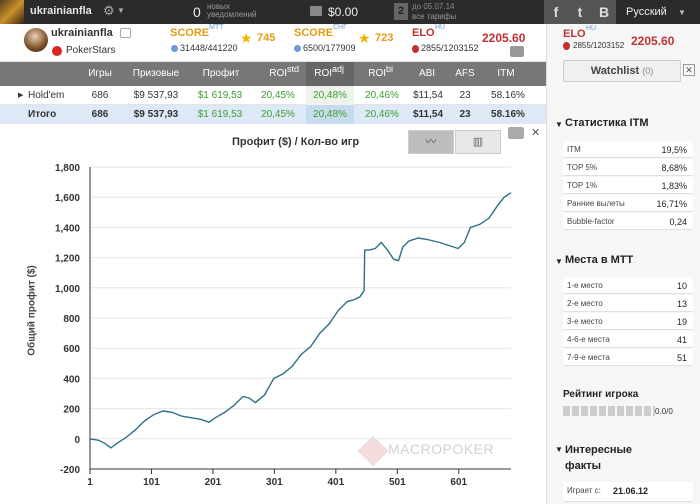  What do you see at coordinates (628, 321) in the screenshot?
I see `stat-row: 3-е место 19` at bounding box center [628, 321].